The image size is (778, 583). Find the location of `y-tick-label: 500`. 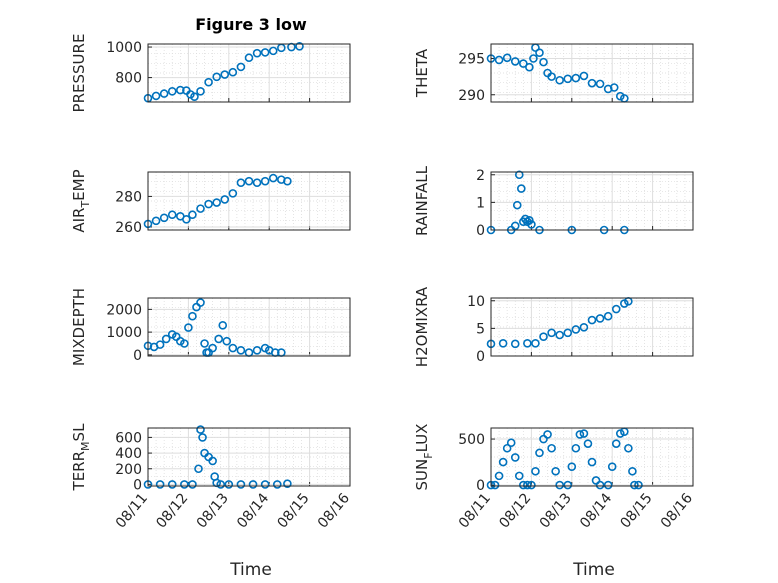

y-tick-label: 500 is located at coordinates (471, 440).